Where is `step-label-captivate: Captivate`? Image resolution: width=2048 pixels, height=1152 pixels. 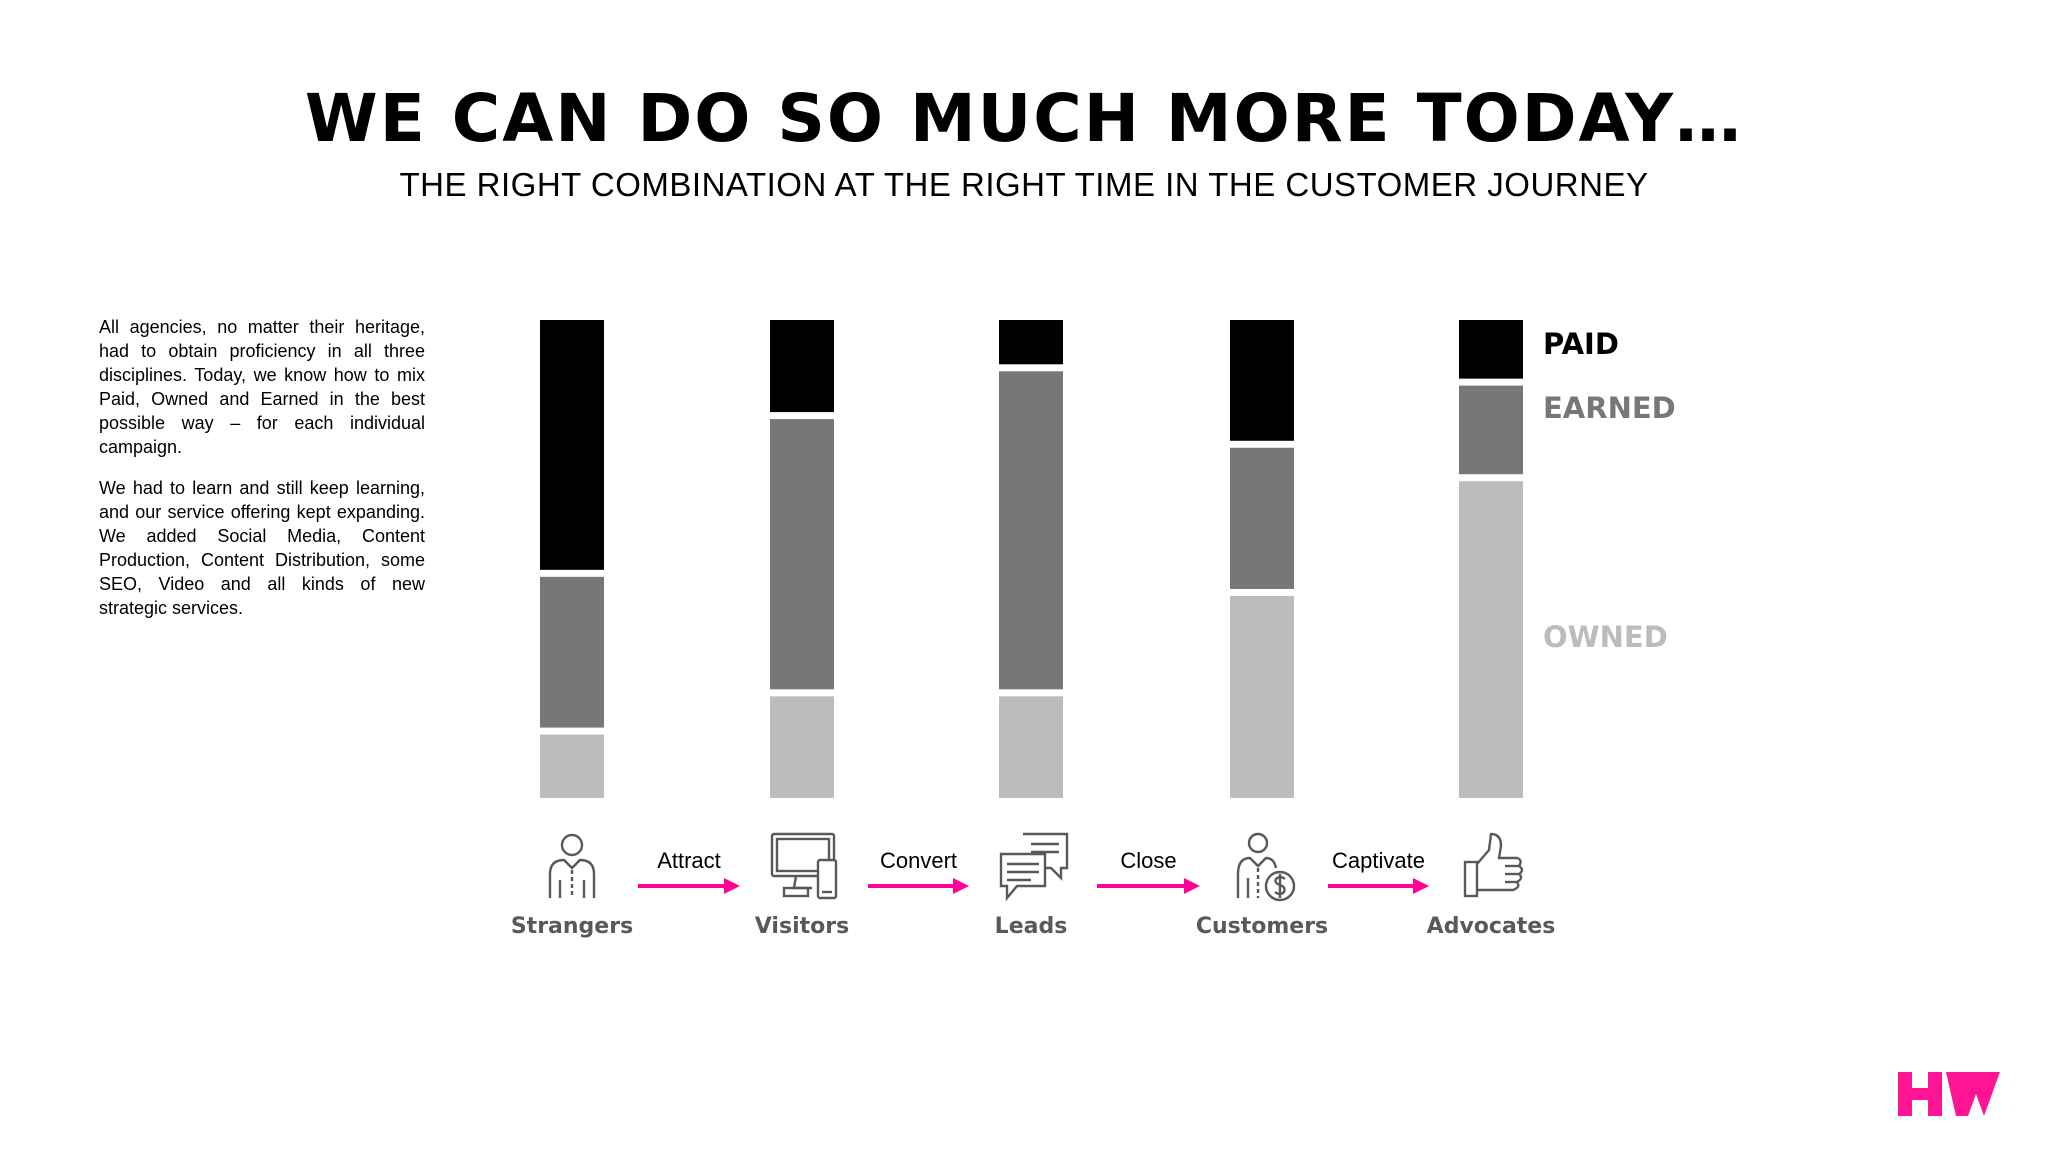 step-label-captivate: Captivate is located at coordinates (1378, 860).